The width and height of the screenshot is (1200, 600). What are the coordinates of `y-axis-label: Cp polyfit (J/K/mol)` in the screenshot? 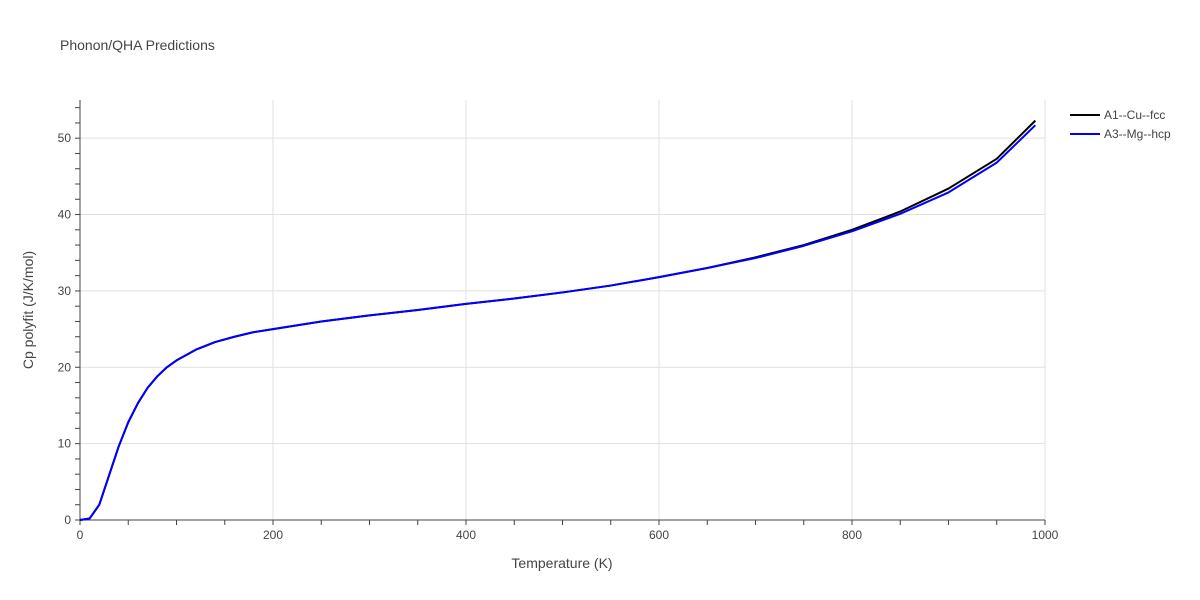 It's located at (28, 310).